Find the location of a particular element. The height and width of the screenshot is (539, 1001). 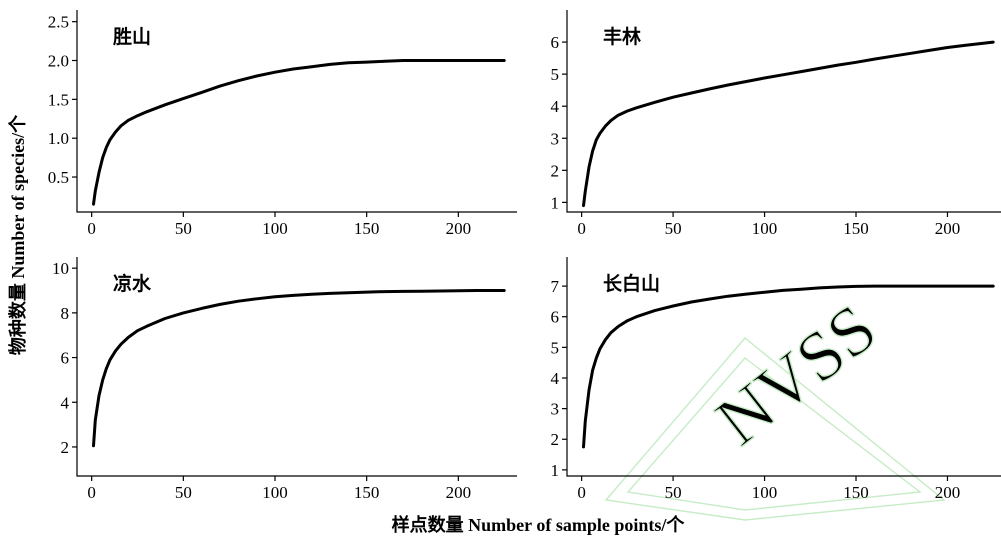

panel-title: 丰林 is located at coordinates (622, 36).